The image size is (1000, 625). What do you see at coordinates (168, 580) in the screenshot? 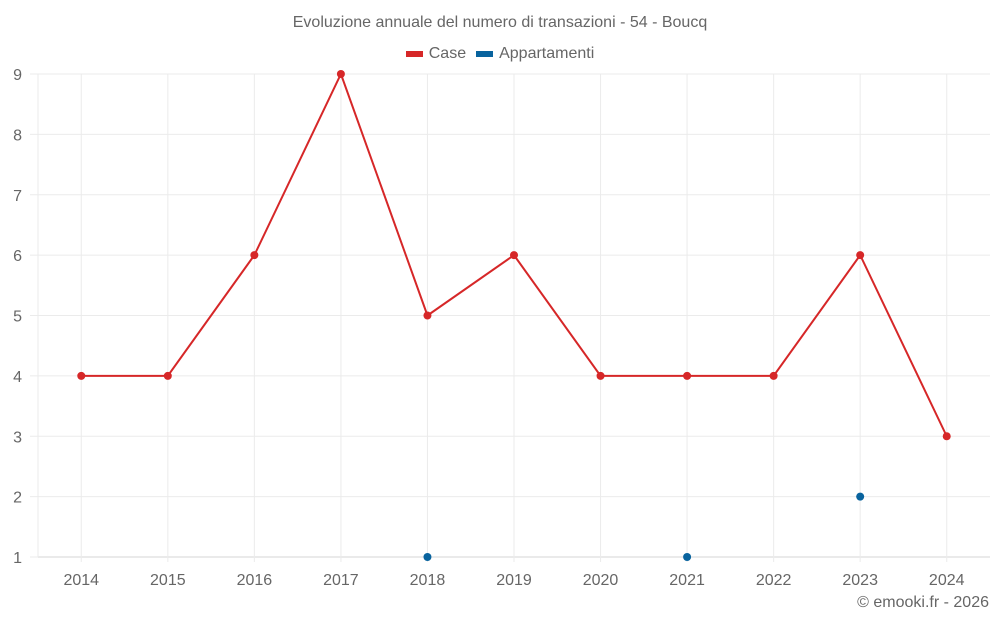
I see `x-tick-label: 2015` at bounding box center [168, 580].